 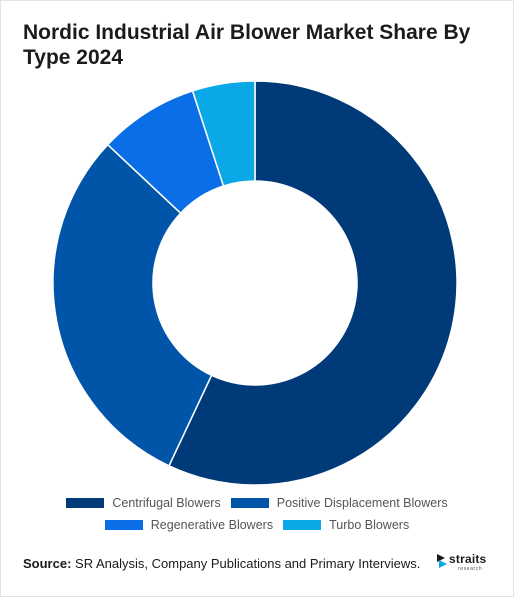 What do you see at coordinates (212, 525) in the screenshot?
I see `legend-label-regenerative: Regenerative Blowers` at bounding box center [212, 525].